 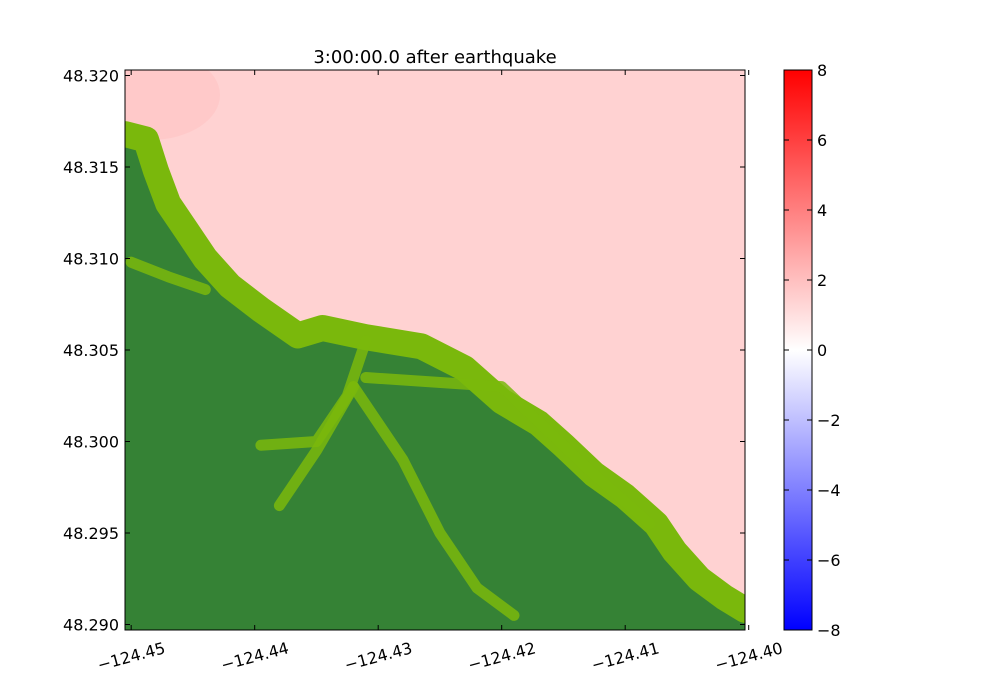 What do you see at coordinates (829, 490) in the screenshot?
I see `colorbar-tick-label: −4` at bounding box center [829, 490].